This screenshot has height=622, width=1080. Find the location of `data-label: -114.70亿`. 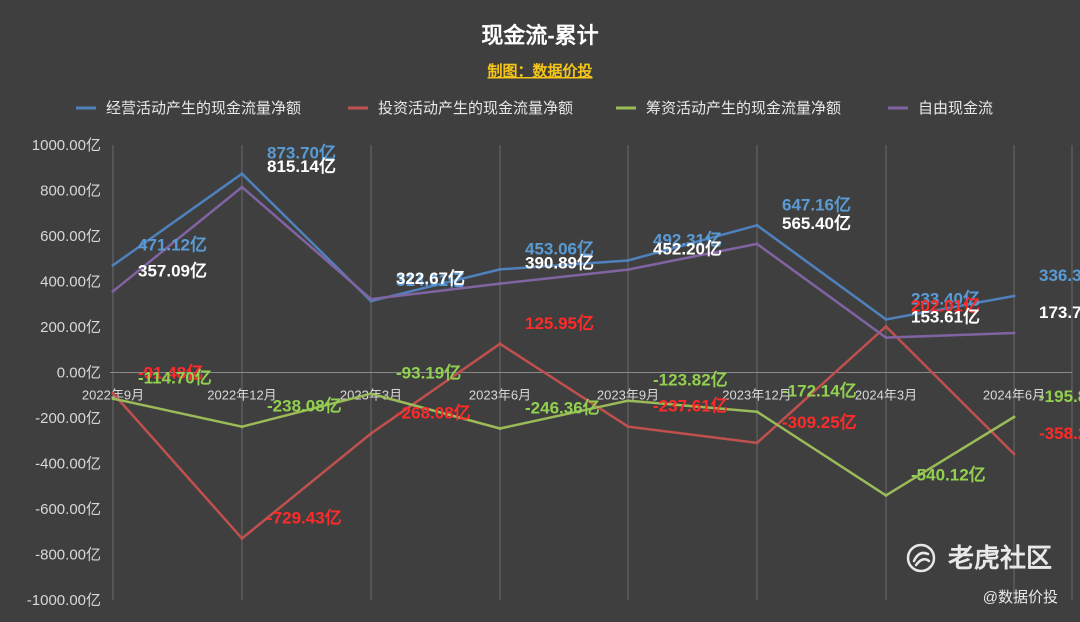

data-label: -114.70亿 is located at coordinates (175, 378).